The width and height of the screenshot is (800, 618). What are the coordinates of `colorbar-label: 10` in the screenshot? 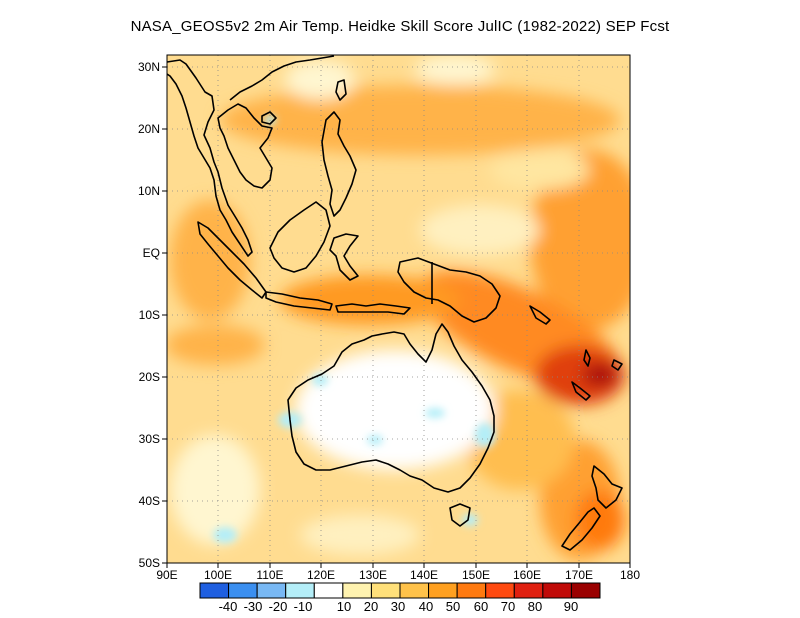 It's located at (344, 606).